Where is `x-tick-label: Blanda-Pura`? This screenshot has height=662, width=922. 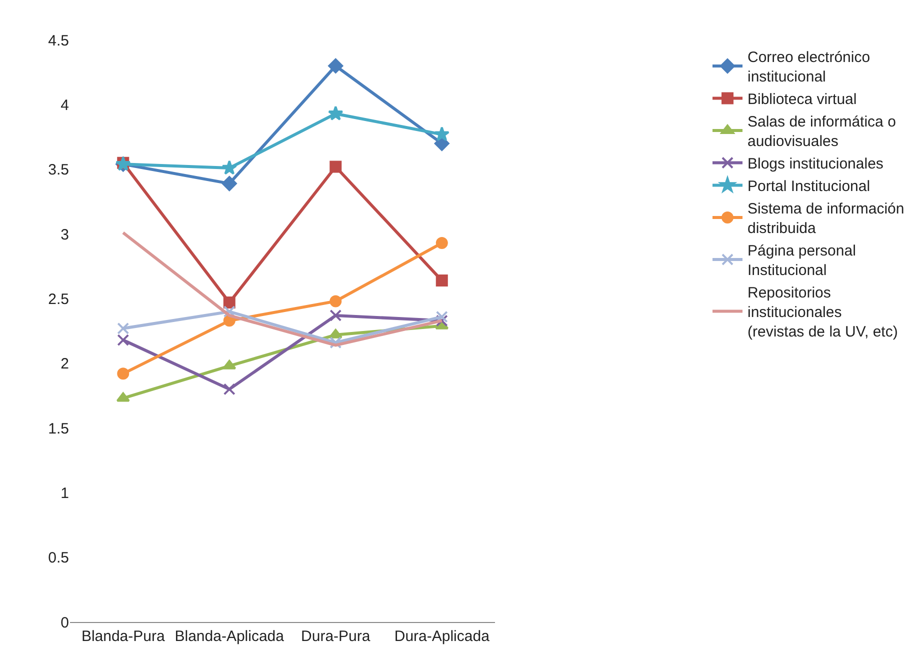 x-tick-label: Blanda-Pura is located at coordinates (123, 636).